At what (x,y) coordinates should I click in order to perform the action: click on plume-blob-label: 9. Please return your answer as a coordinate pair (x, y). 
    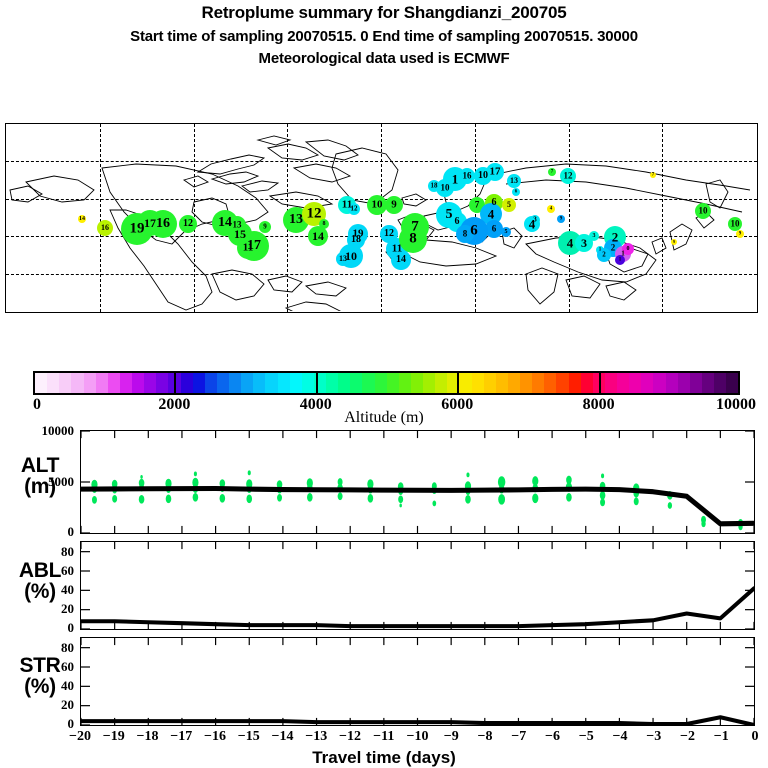
    Looking at the image, I should click on (561, 219).